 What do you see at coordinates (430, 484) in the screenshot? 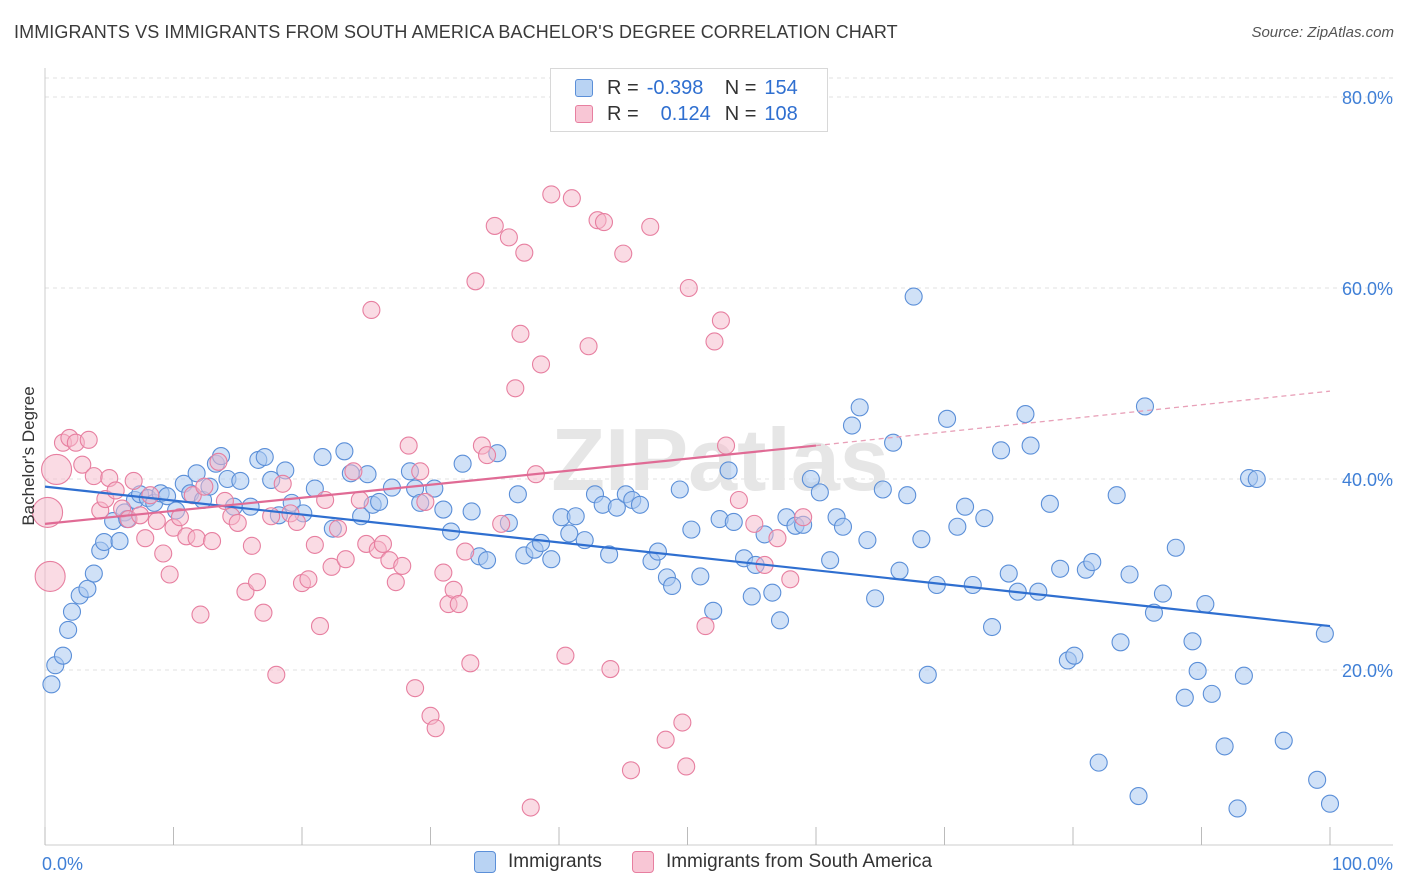
I see `south-america-trend-line` at bounding box center [430, 484].